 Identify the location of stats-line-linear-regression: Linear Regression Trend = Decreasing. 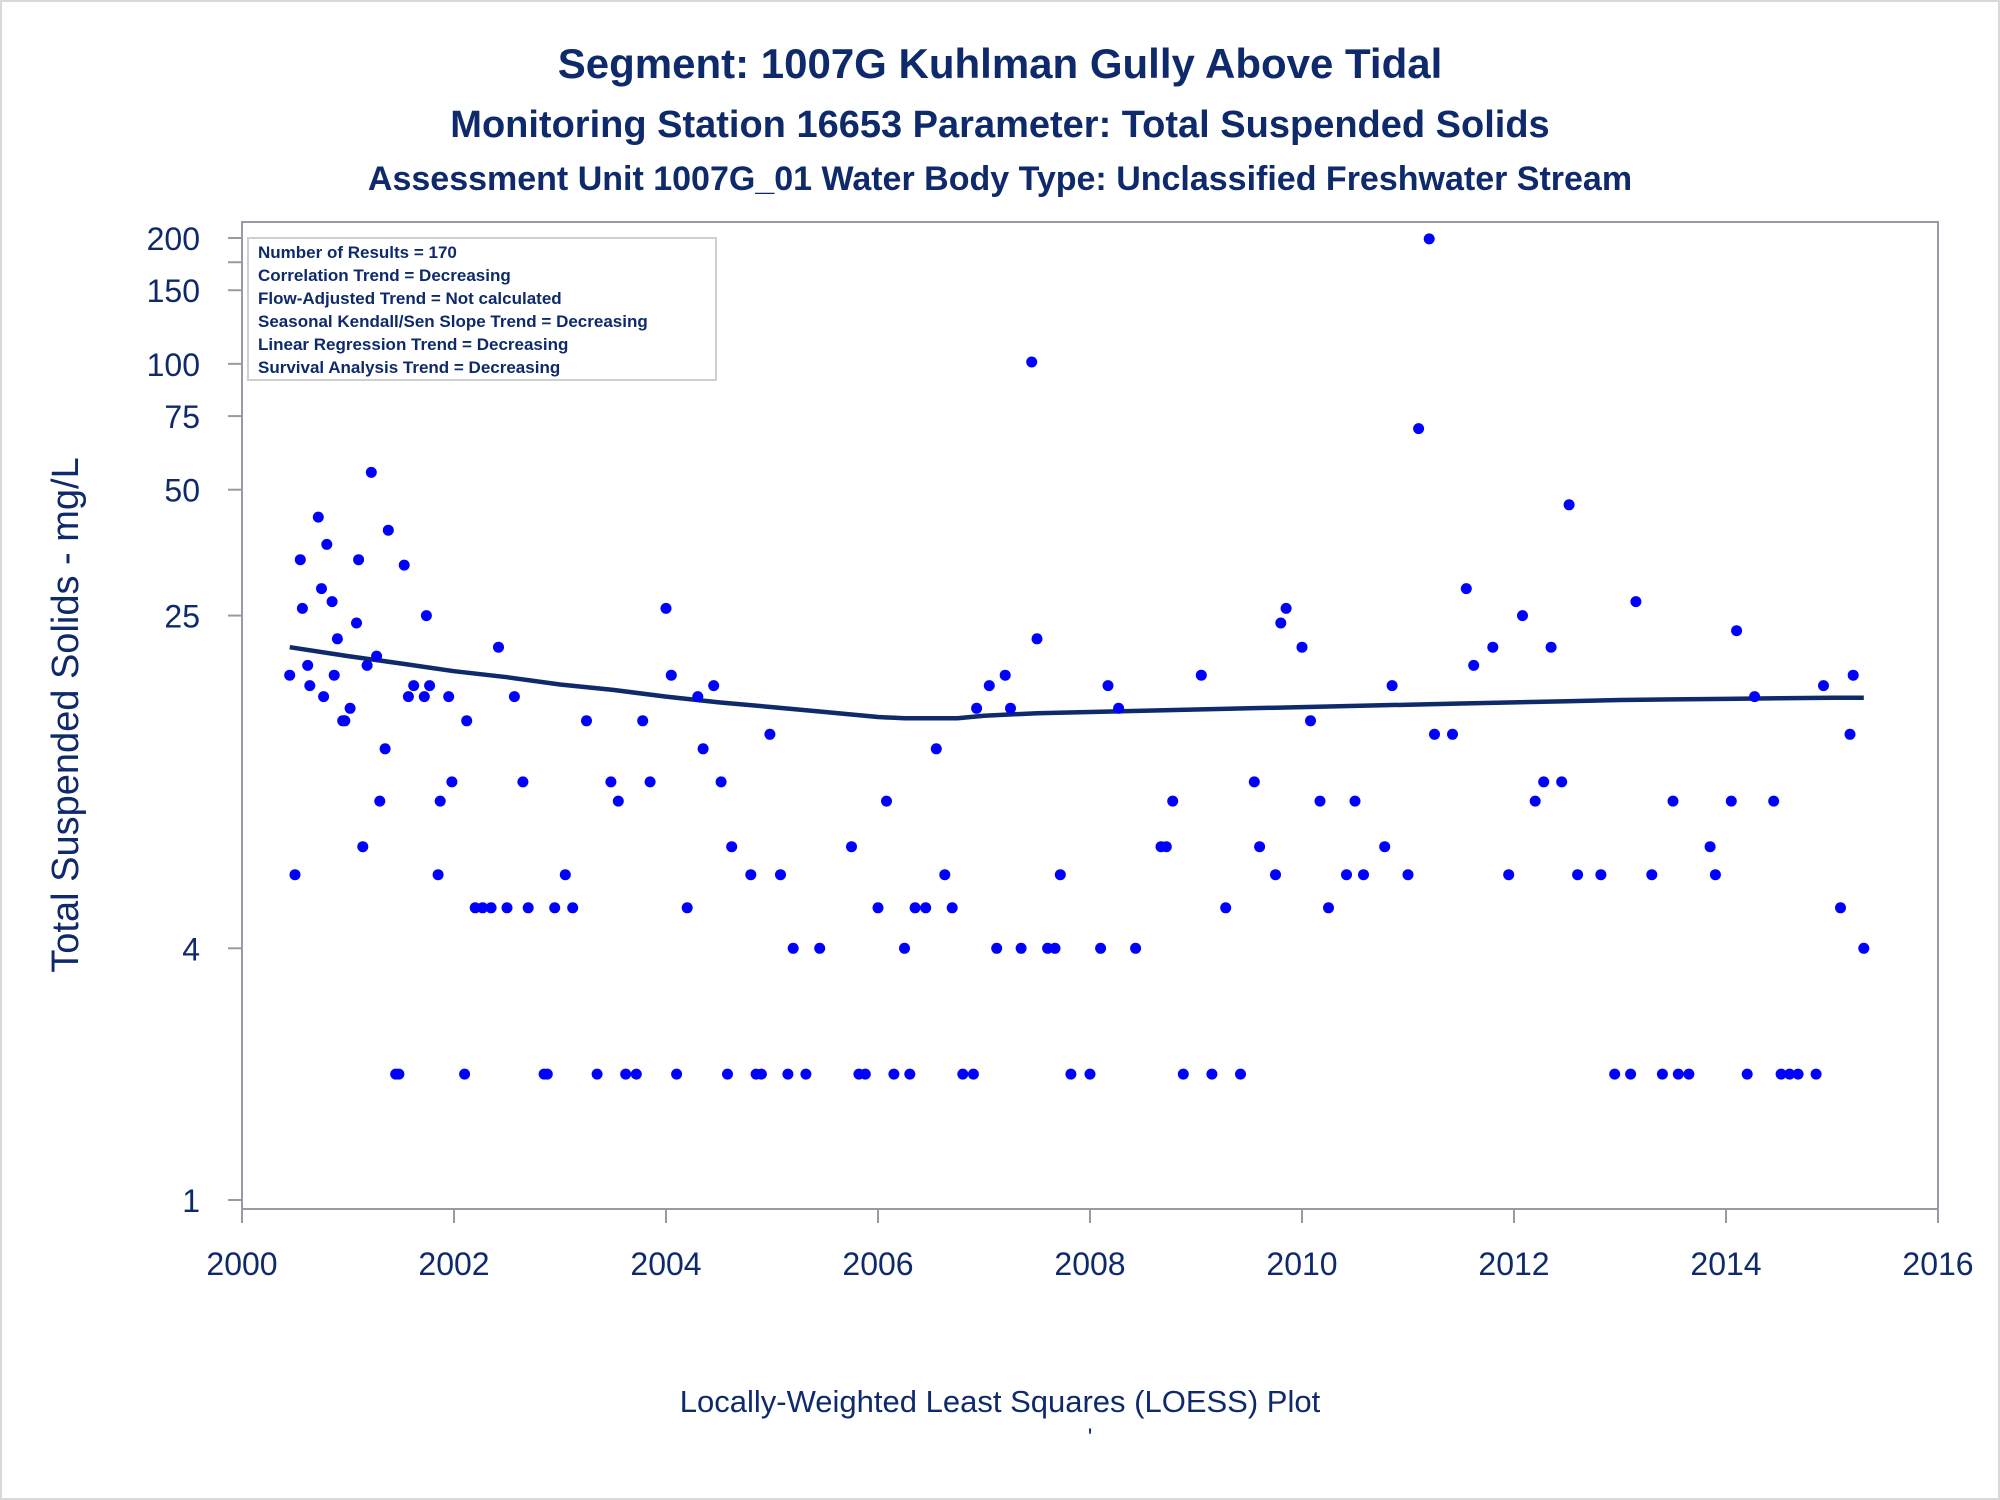
(413, 344).